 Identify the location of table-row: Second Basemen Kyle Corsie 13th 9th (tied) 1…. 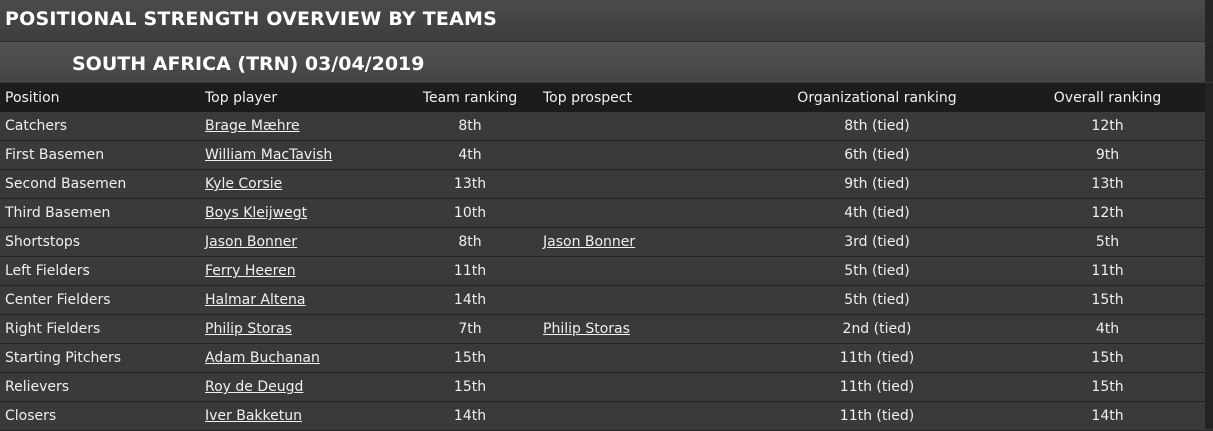
(606, 184).